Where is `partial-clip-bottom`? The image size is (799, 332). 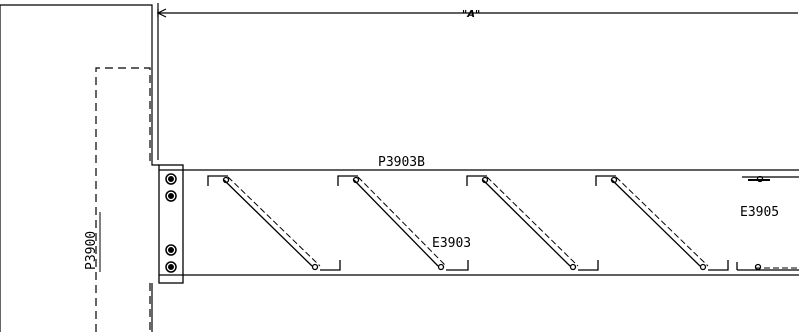
partial-clip-bottom is located at coordinates (767, 266).